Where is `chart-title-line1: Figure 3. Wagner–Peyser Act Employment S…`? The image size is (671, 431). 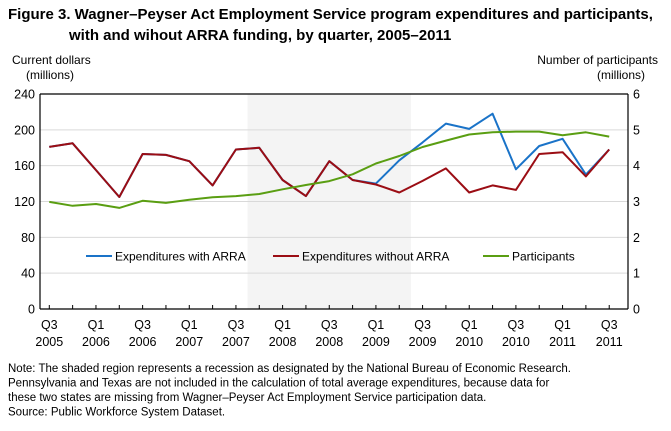 chart-title-line1: Figure 3. Wagner–Peyser Act Employment S… is located at coordinates (330, 14).